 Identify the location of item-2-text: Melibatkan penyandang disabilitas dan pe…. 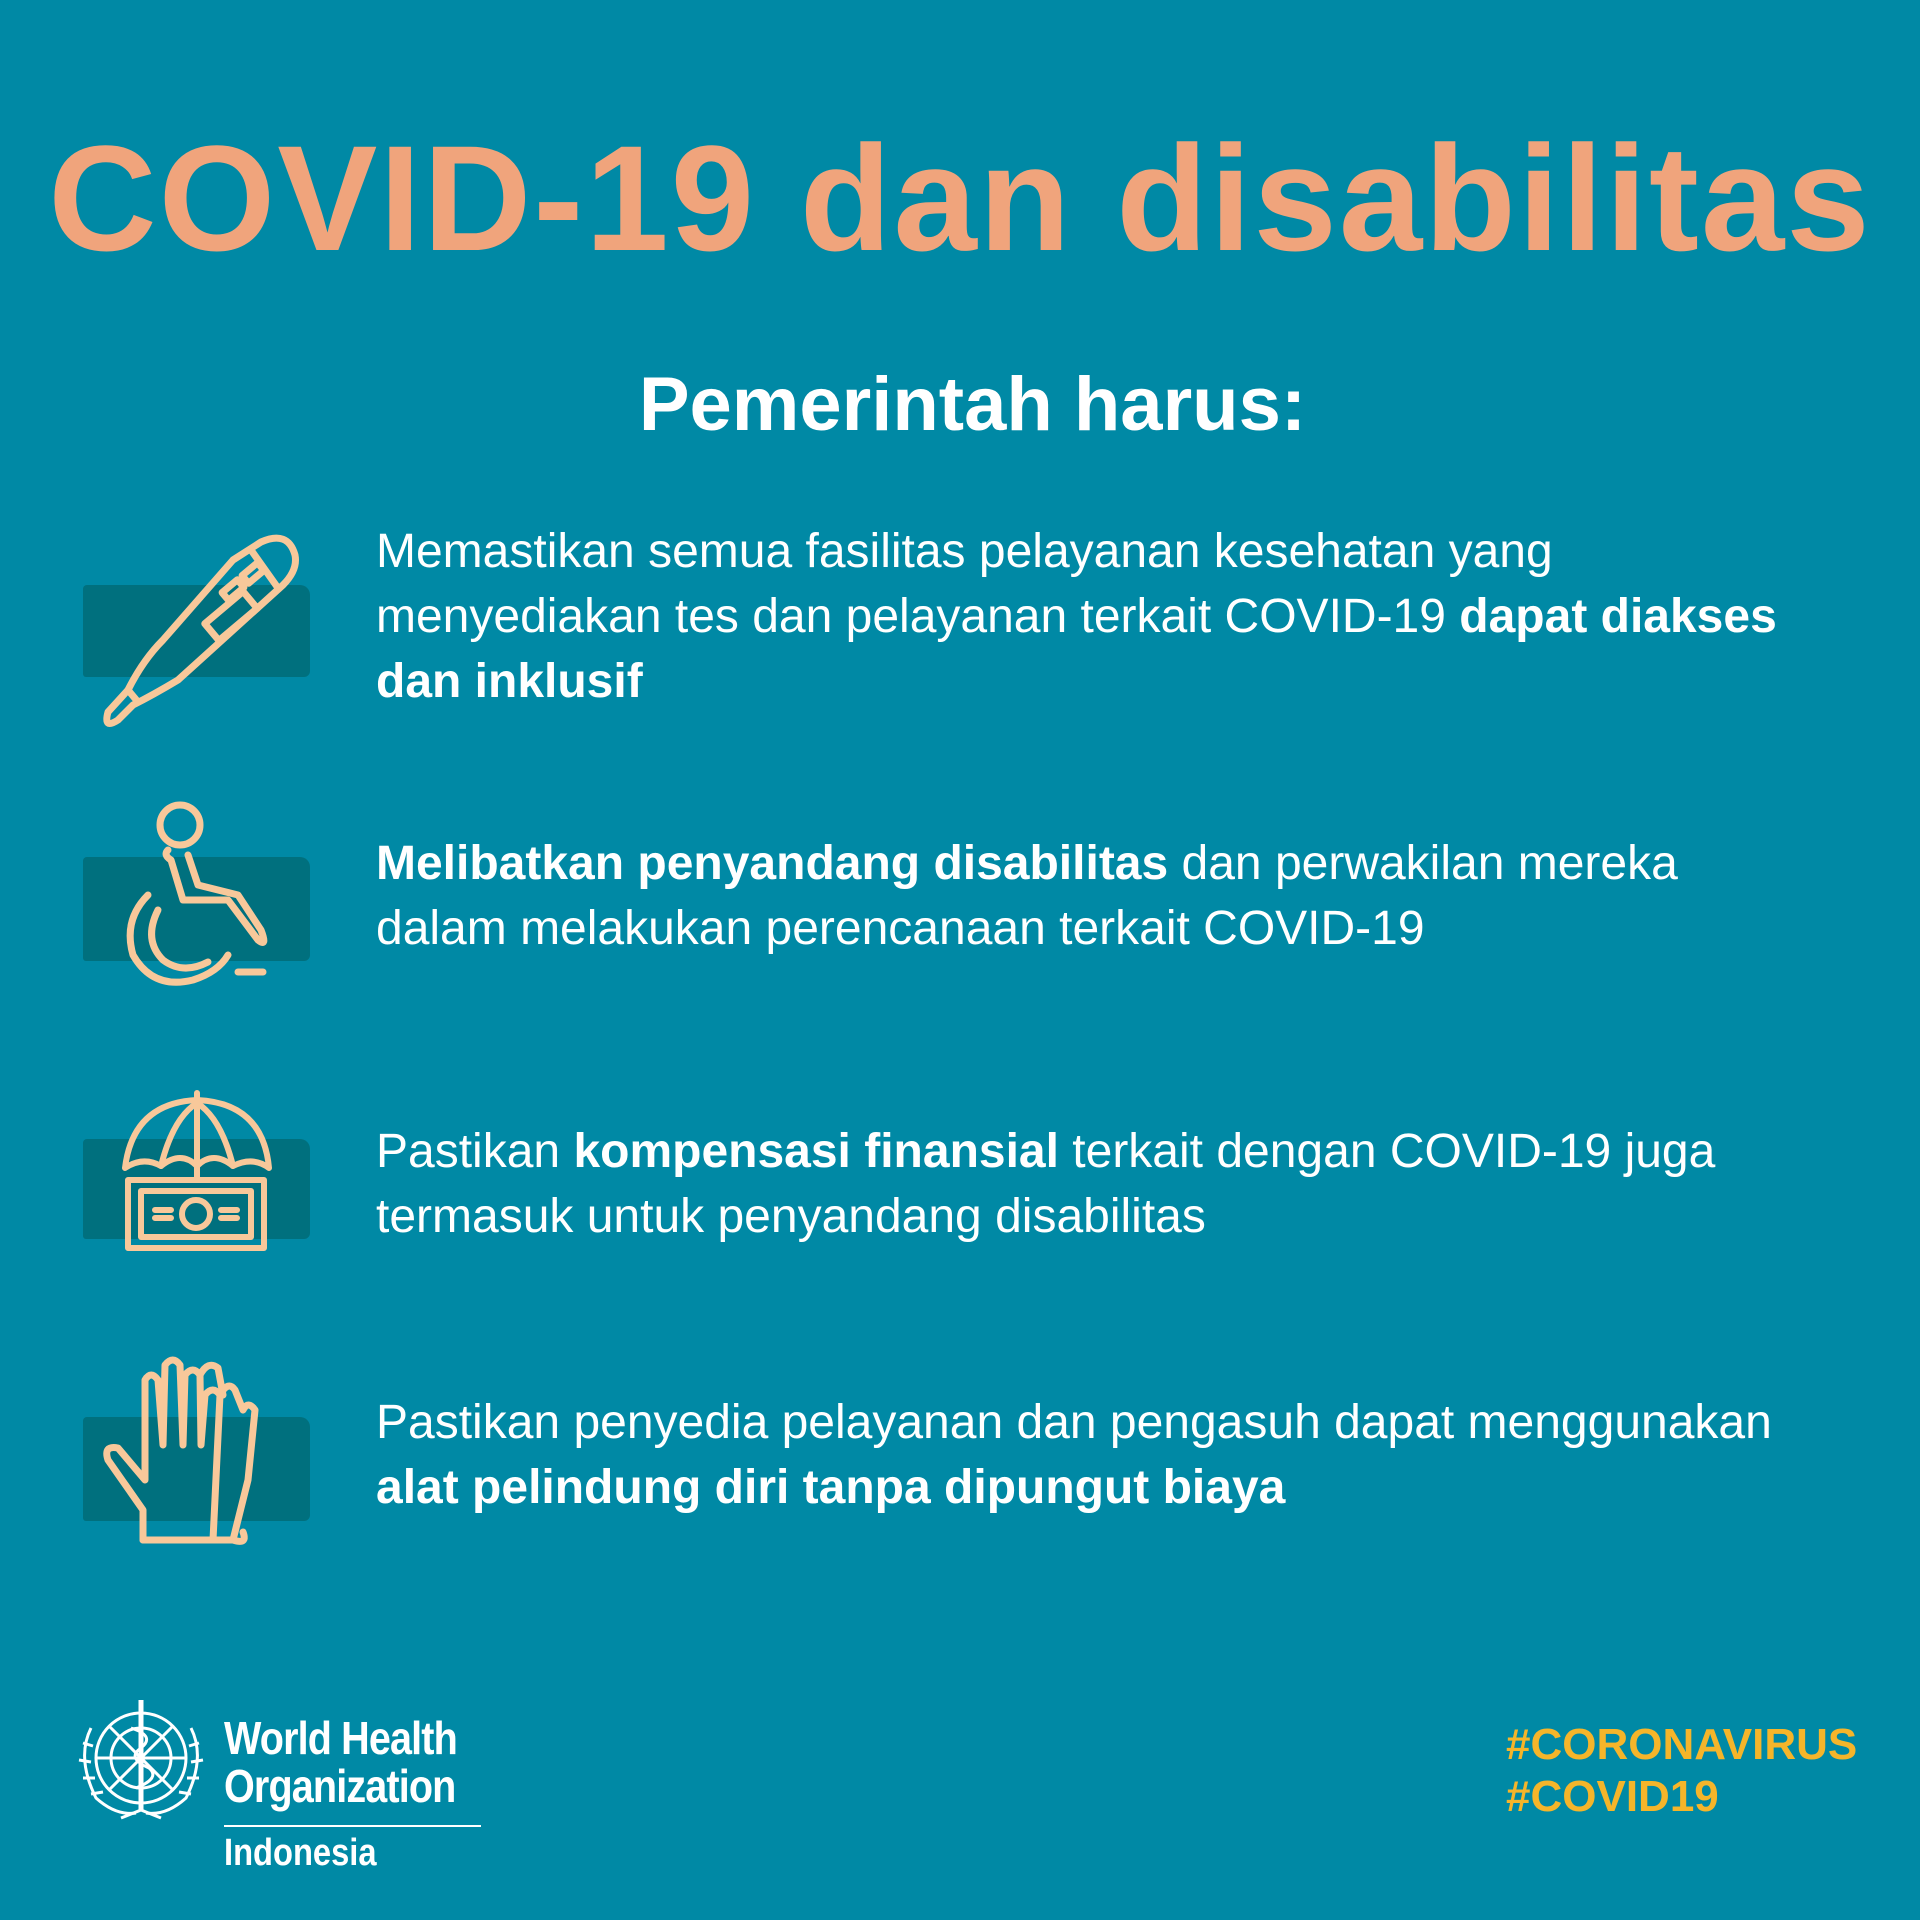
(1027, 896).